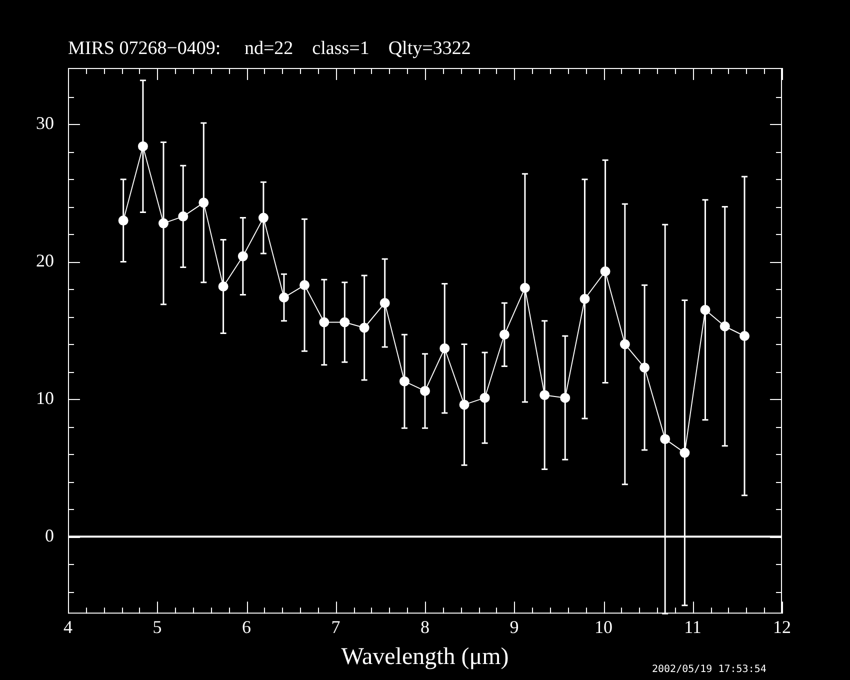  What do you see at coordinates (514, 627) in the screenshot?
I see `x-tick-label: 9` at bounding box center [514, 627].